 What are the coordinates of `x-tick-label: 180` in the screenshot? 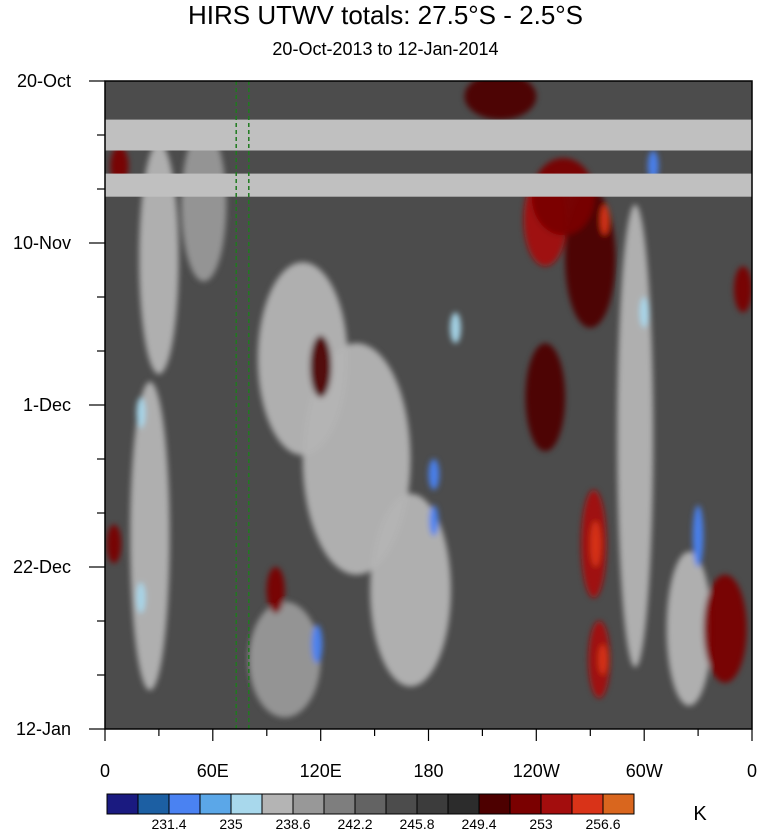 It's located at (428, 771).